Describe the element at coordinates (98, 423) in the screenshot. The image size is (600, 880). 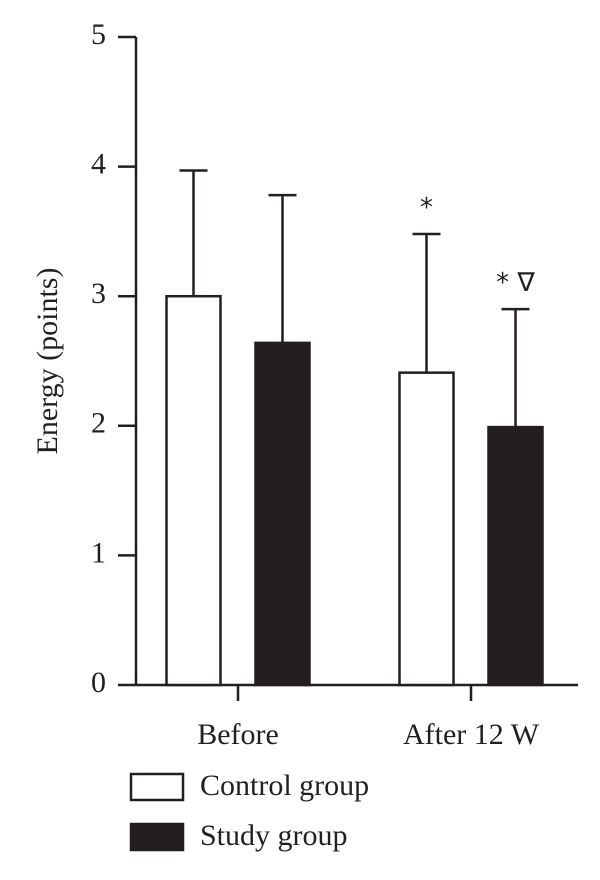
I see `y-tick-label: 2` at that location.